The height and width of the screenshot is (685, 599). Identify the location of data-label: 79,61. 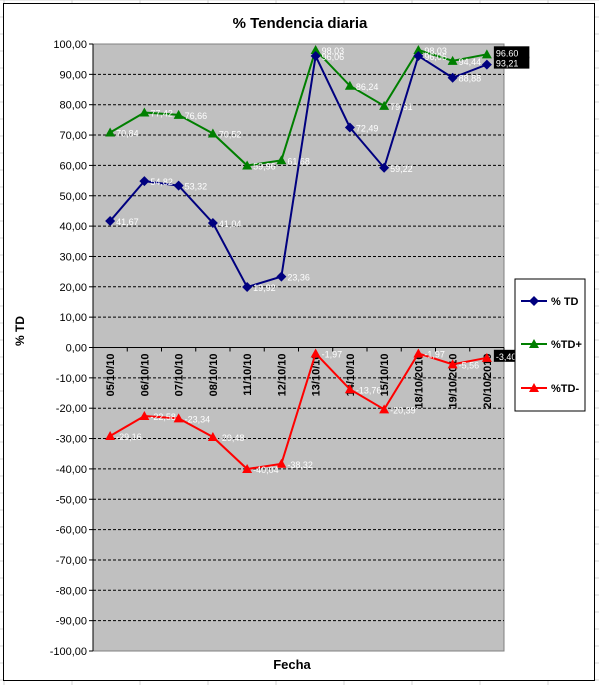
(401, 107).